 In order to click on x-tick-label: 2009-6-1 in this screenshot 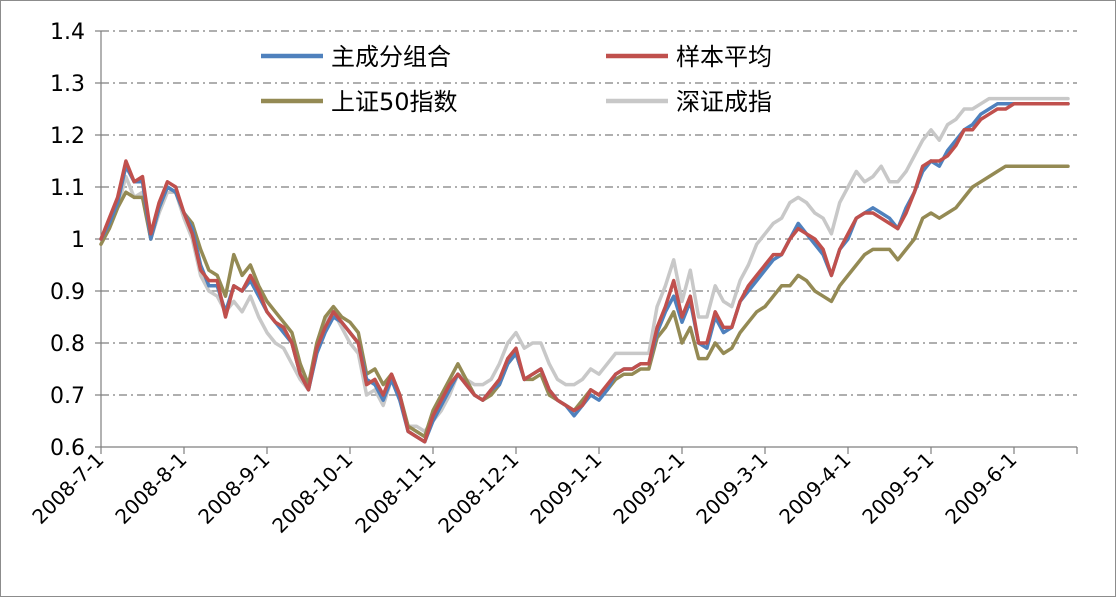, I will do `click(980, 488)`.